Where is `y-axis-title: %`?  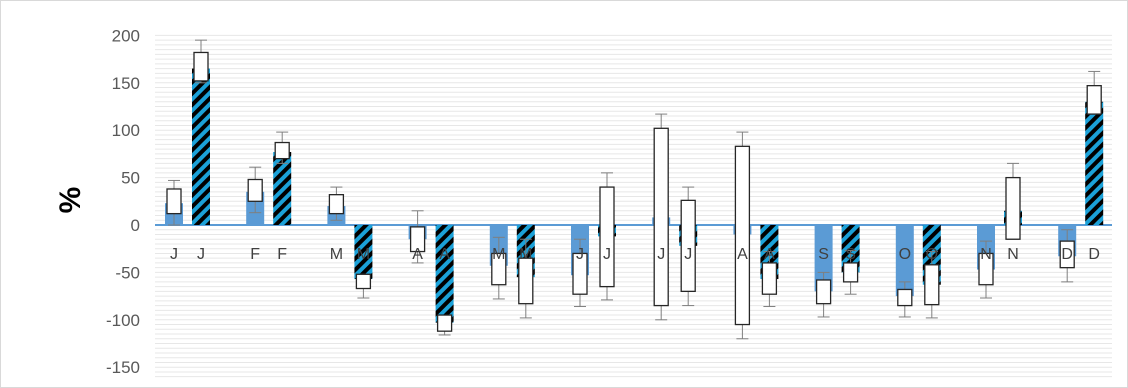
y-axis-title: % is located at coordinates (70, 200).